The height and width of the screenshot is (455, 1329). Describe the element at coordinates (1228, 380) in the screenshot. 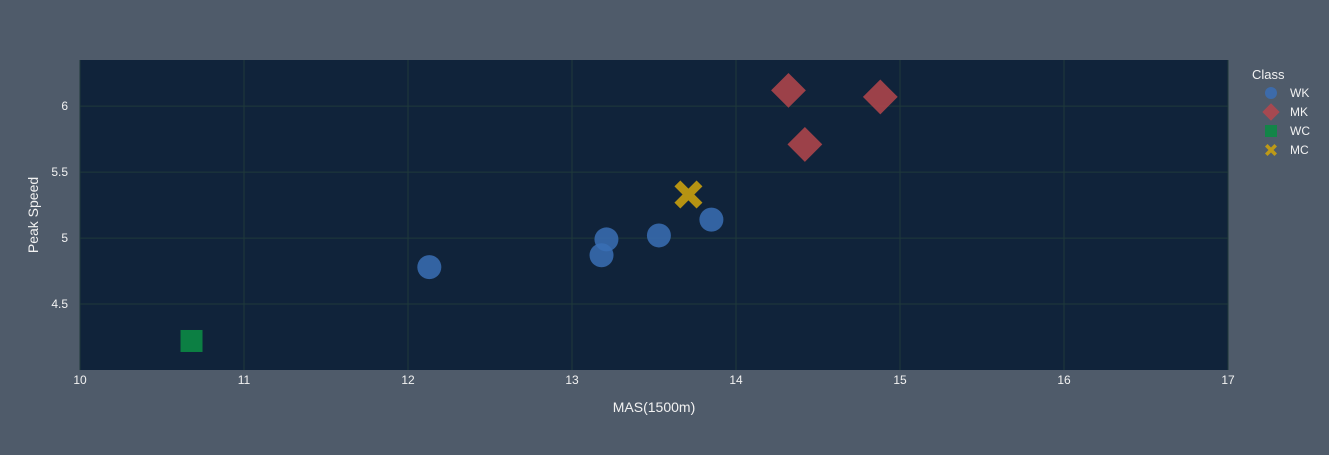

I see `x-tick-label: 17` at that location.